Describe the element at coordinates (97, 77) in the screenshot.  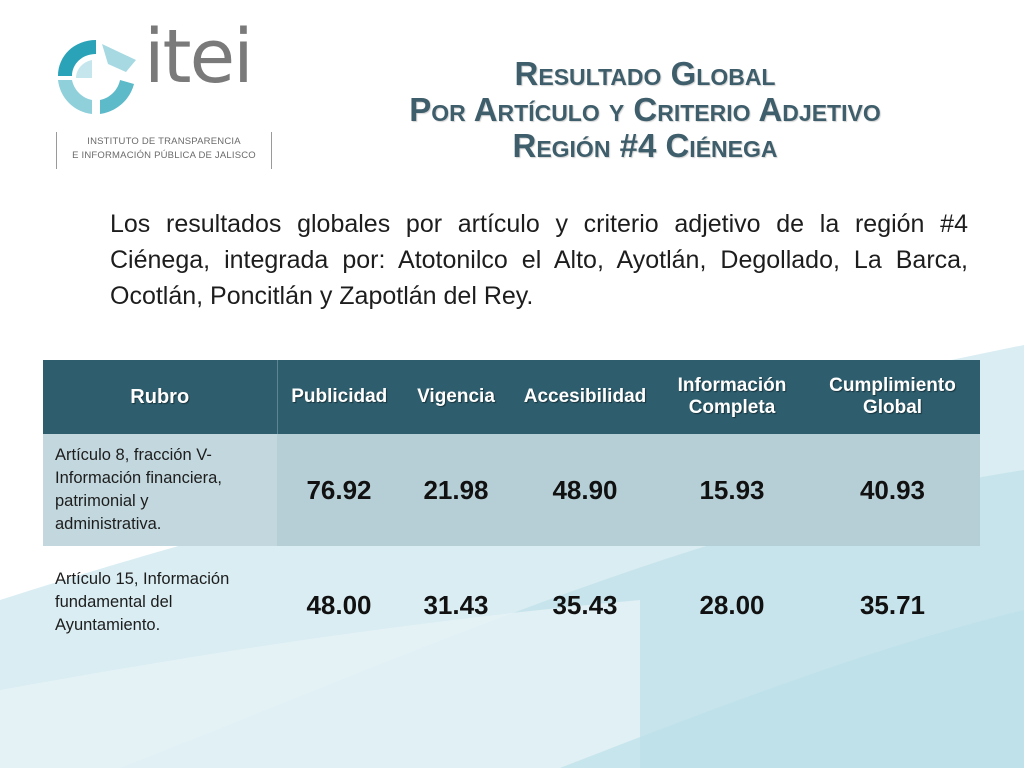
I see `itei-logo-mark-icon` at that location.